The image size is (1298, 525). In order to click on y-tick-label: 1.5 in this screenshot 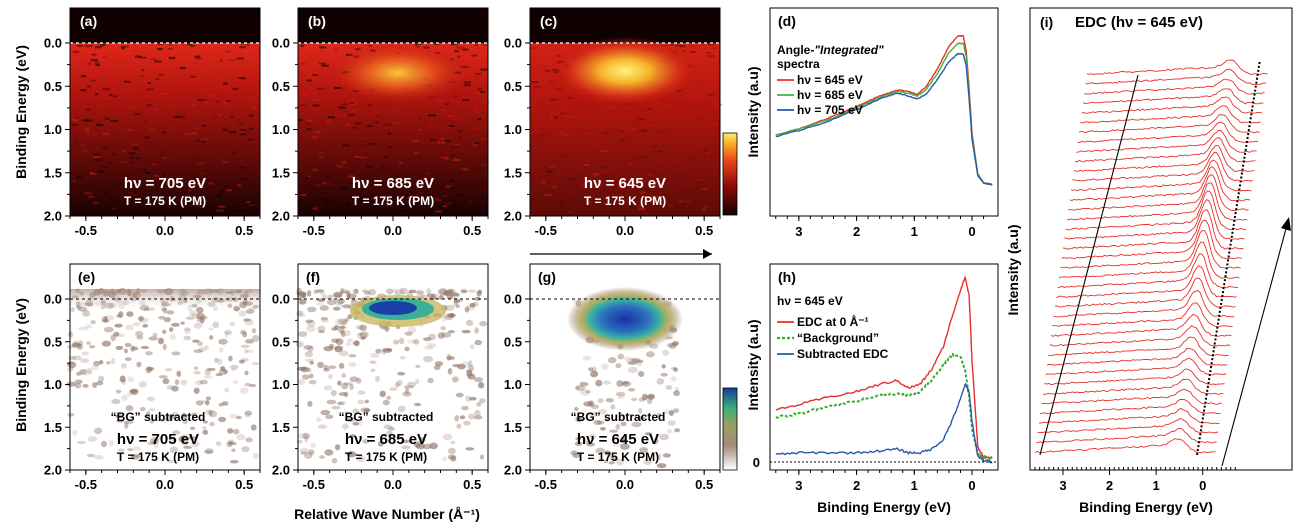, I will do `click(281, 172)`.